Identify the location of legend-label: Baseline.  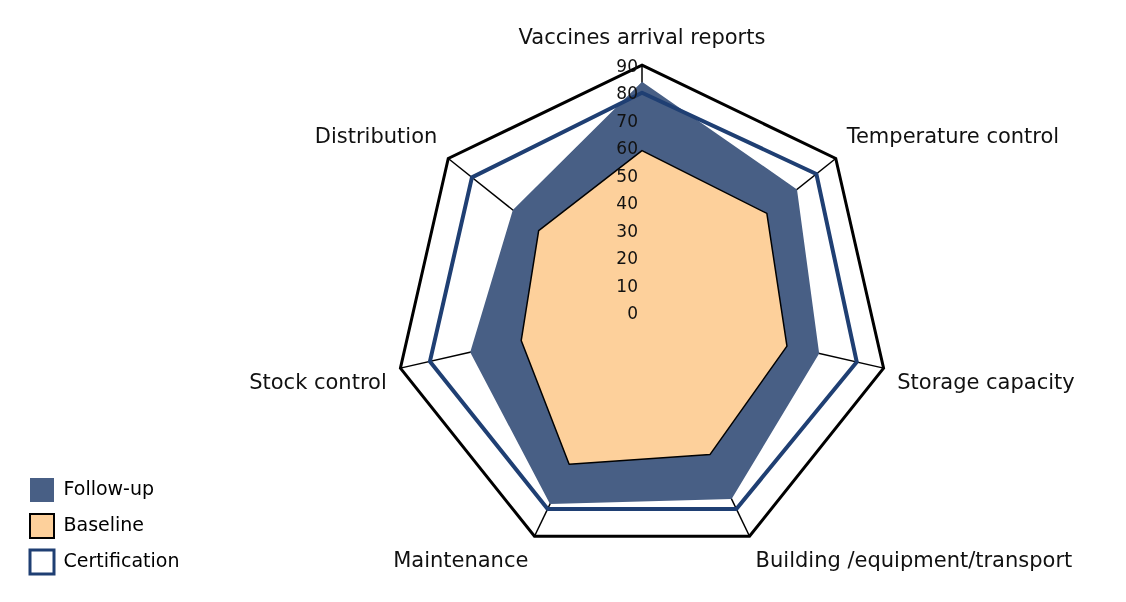
(104, 523).